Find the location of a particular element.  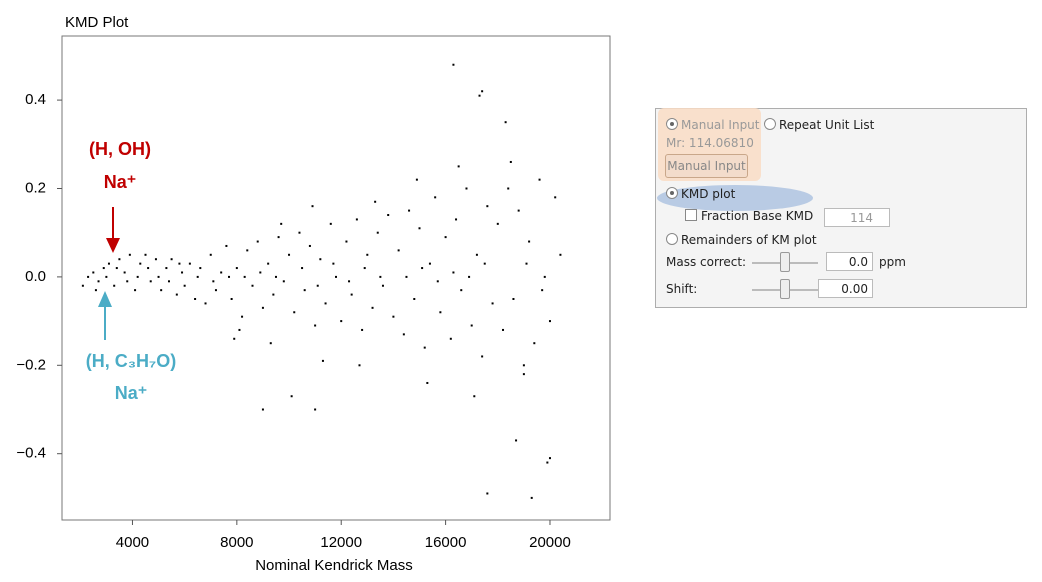

radio-remainders: Remainders of KM plot is located at coordinates (741, 240).